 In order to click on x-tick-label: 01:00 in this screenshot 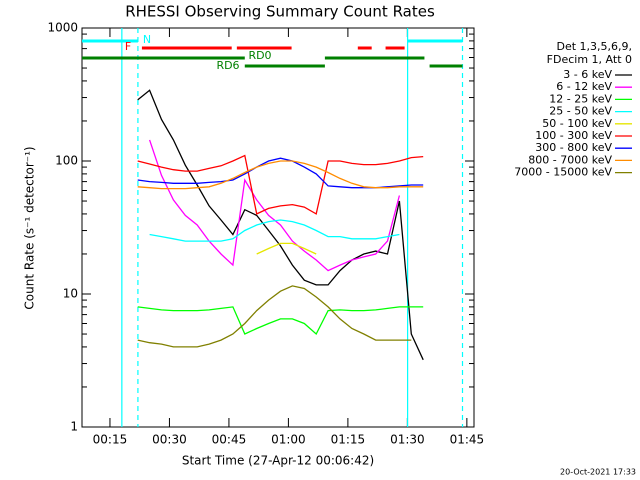, I will do `click(288, 440)`.